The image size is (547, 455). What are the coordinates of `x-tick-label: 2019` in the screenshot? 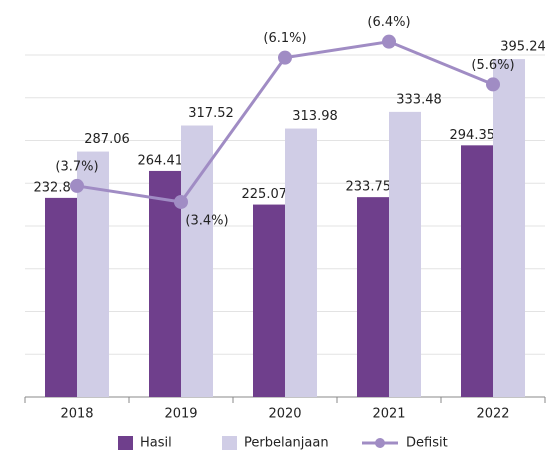 It's located at (180, 414).